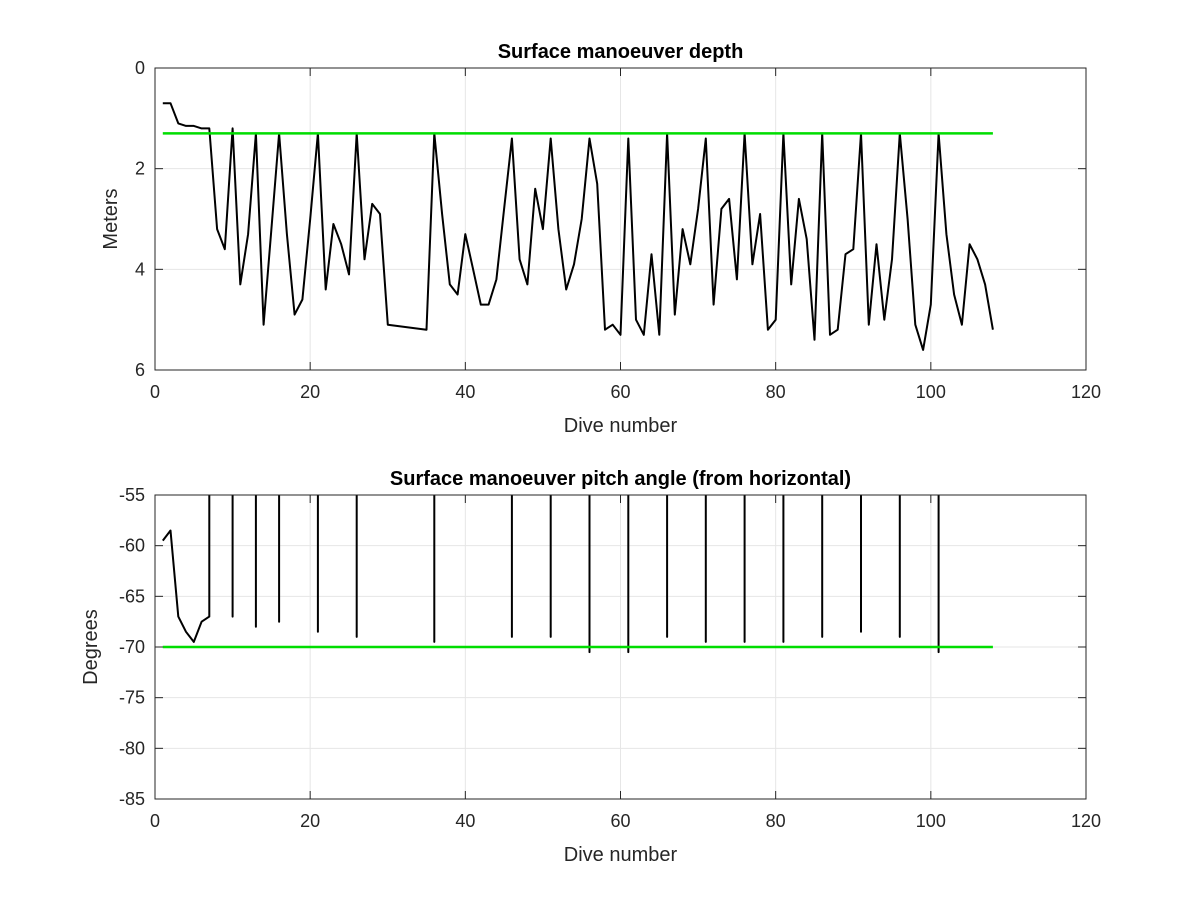  Describe the element at coordinates (111, 218) in the screenshot. I see `y-axis-label: Meters` at that location.